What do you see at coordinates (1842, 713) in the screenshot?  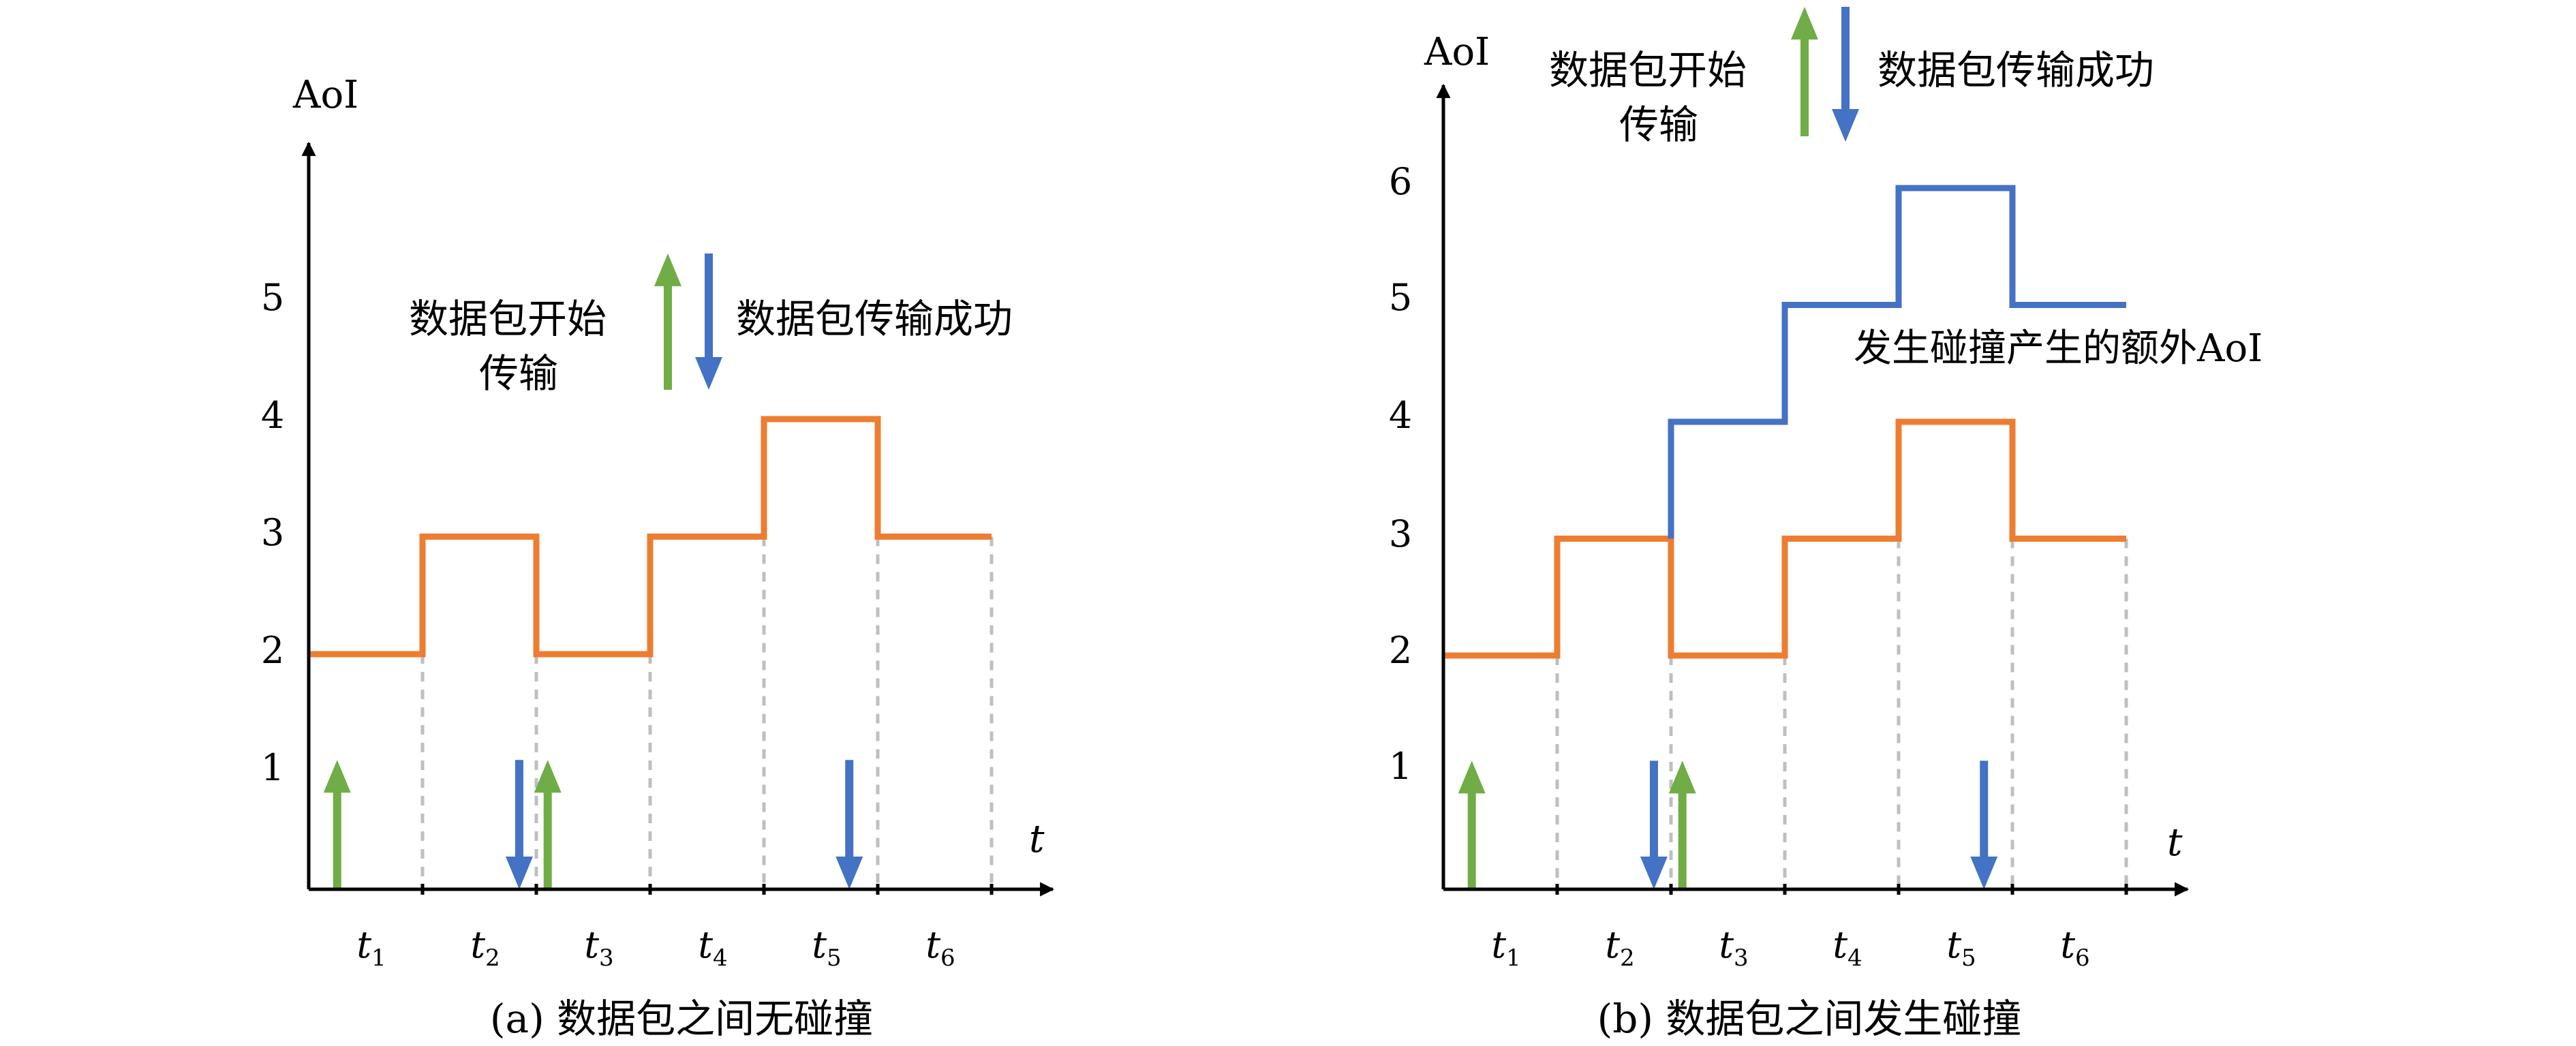 I see `panel-b-guides` at bounding box center [1842, 713].